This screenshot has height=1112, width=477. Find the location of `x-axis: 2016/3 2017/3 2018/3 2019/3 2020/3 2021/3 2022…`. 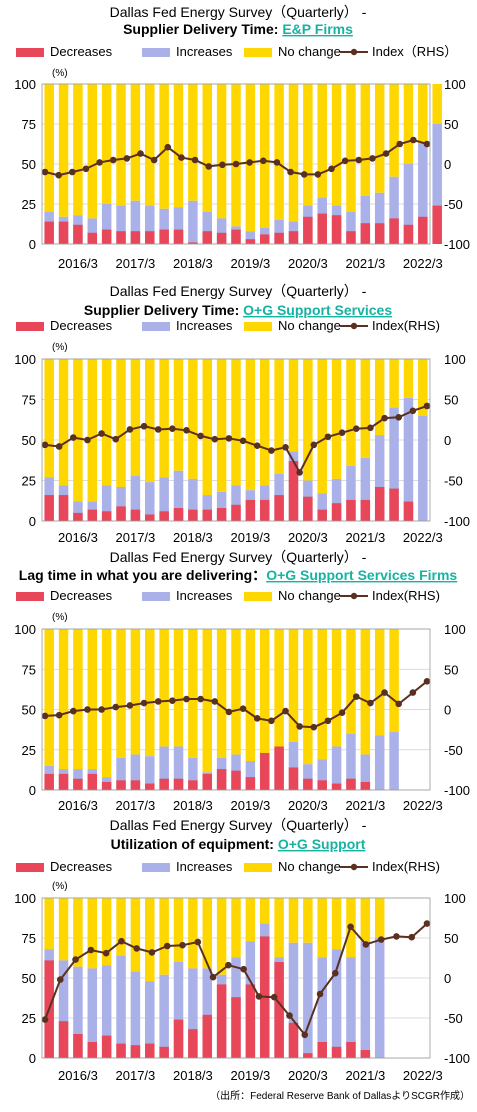

x-axis: 2016/3 2017/3 2018/3 2019/3 2020/3 2021/3 2022… is located at coordinates (250, 537).